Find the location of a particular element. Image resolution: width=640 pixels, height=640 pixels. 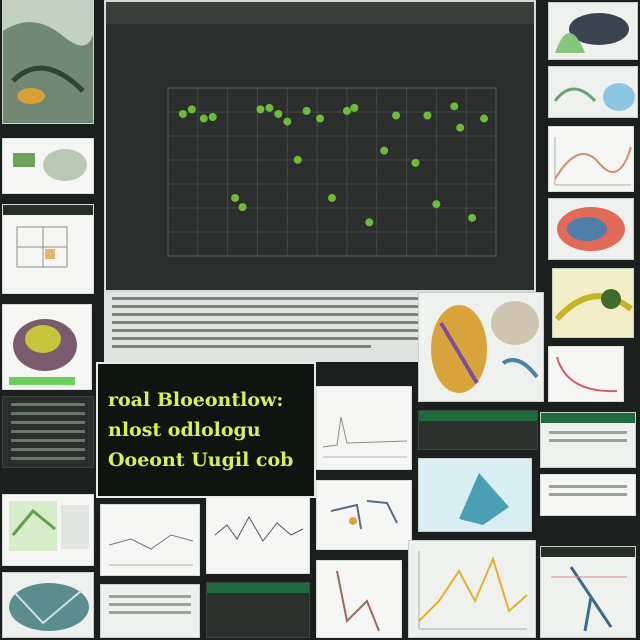

creature-image is located at coordinates (592, 33).